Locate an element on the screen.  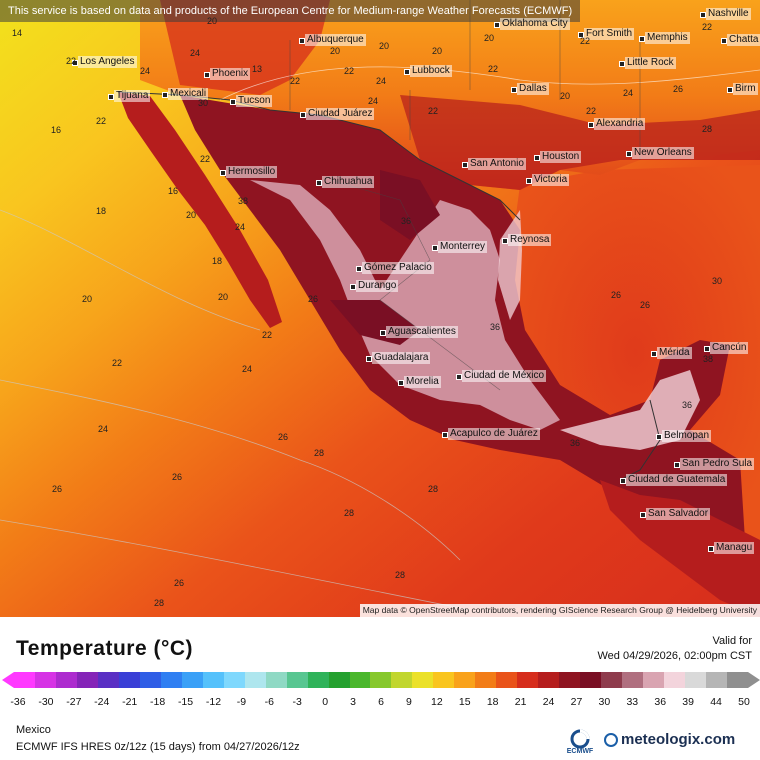
meteologix-brand-text: meteologix.com is located at coordinates (678, 739).